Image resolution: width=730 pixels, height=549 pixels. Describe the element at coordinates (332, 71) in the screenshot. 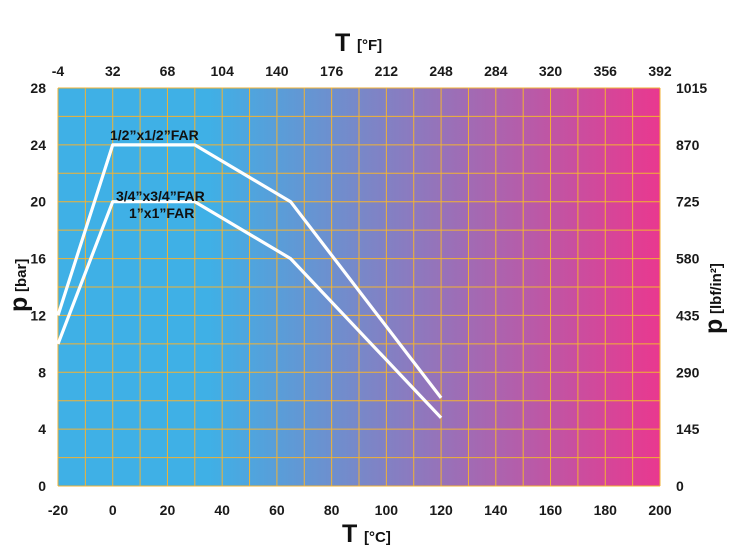

I see `top-tick-label: 176` at that location.